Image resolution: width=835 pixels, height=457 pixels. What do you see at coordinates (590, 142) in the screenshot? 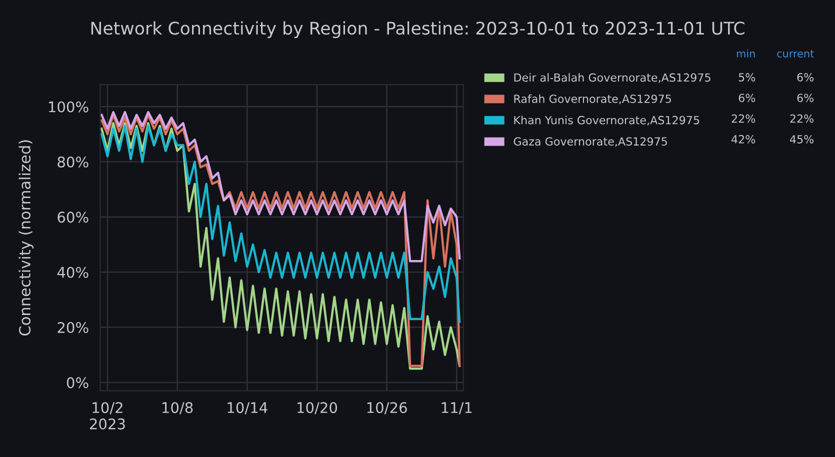
I see `legend-label: Gaza Governorate,AS12975` at bounding box center [590, 142].